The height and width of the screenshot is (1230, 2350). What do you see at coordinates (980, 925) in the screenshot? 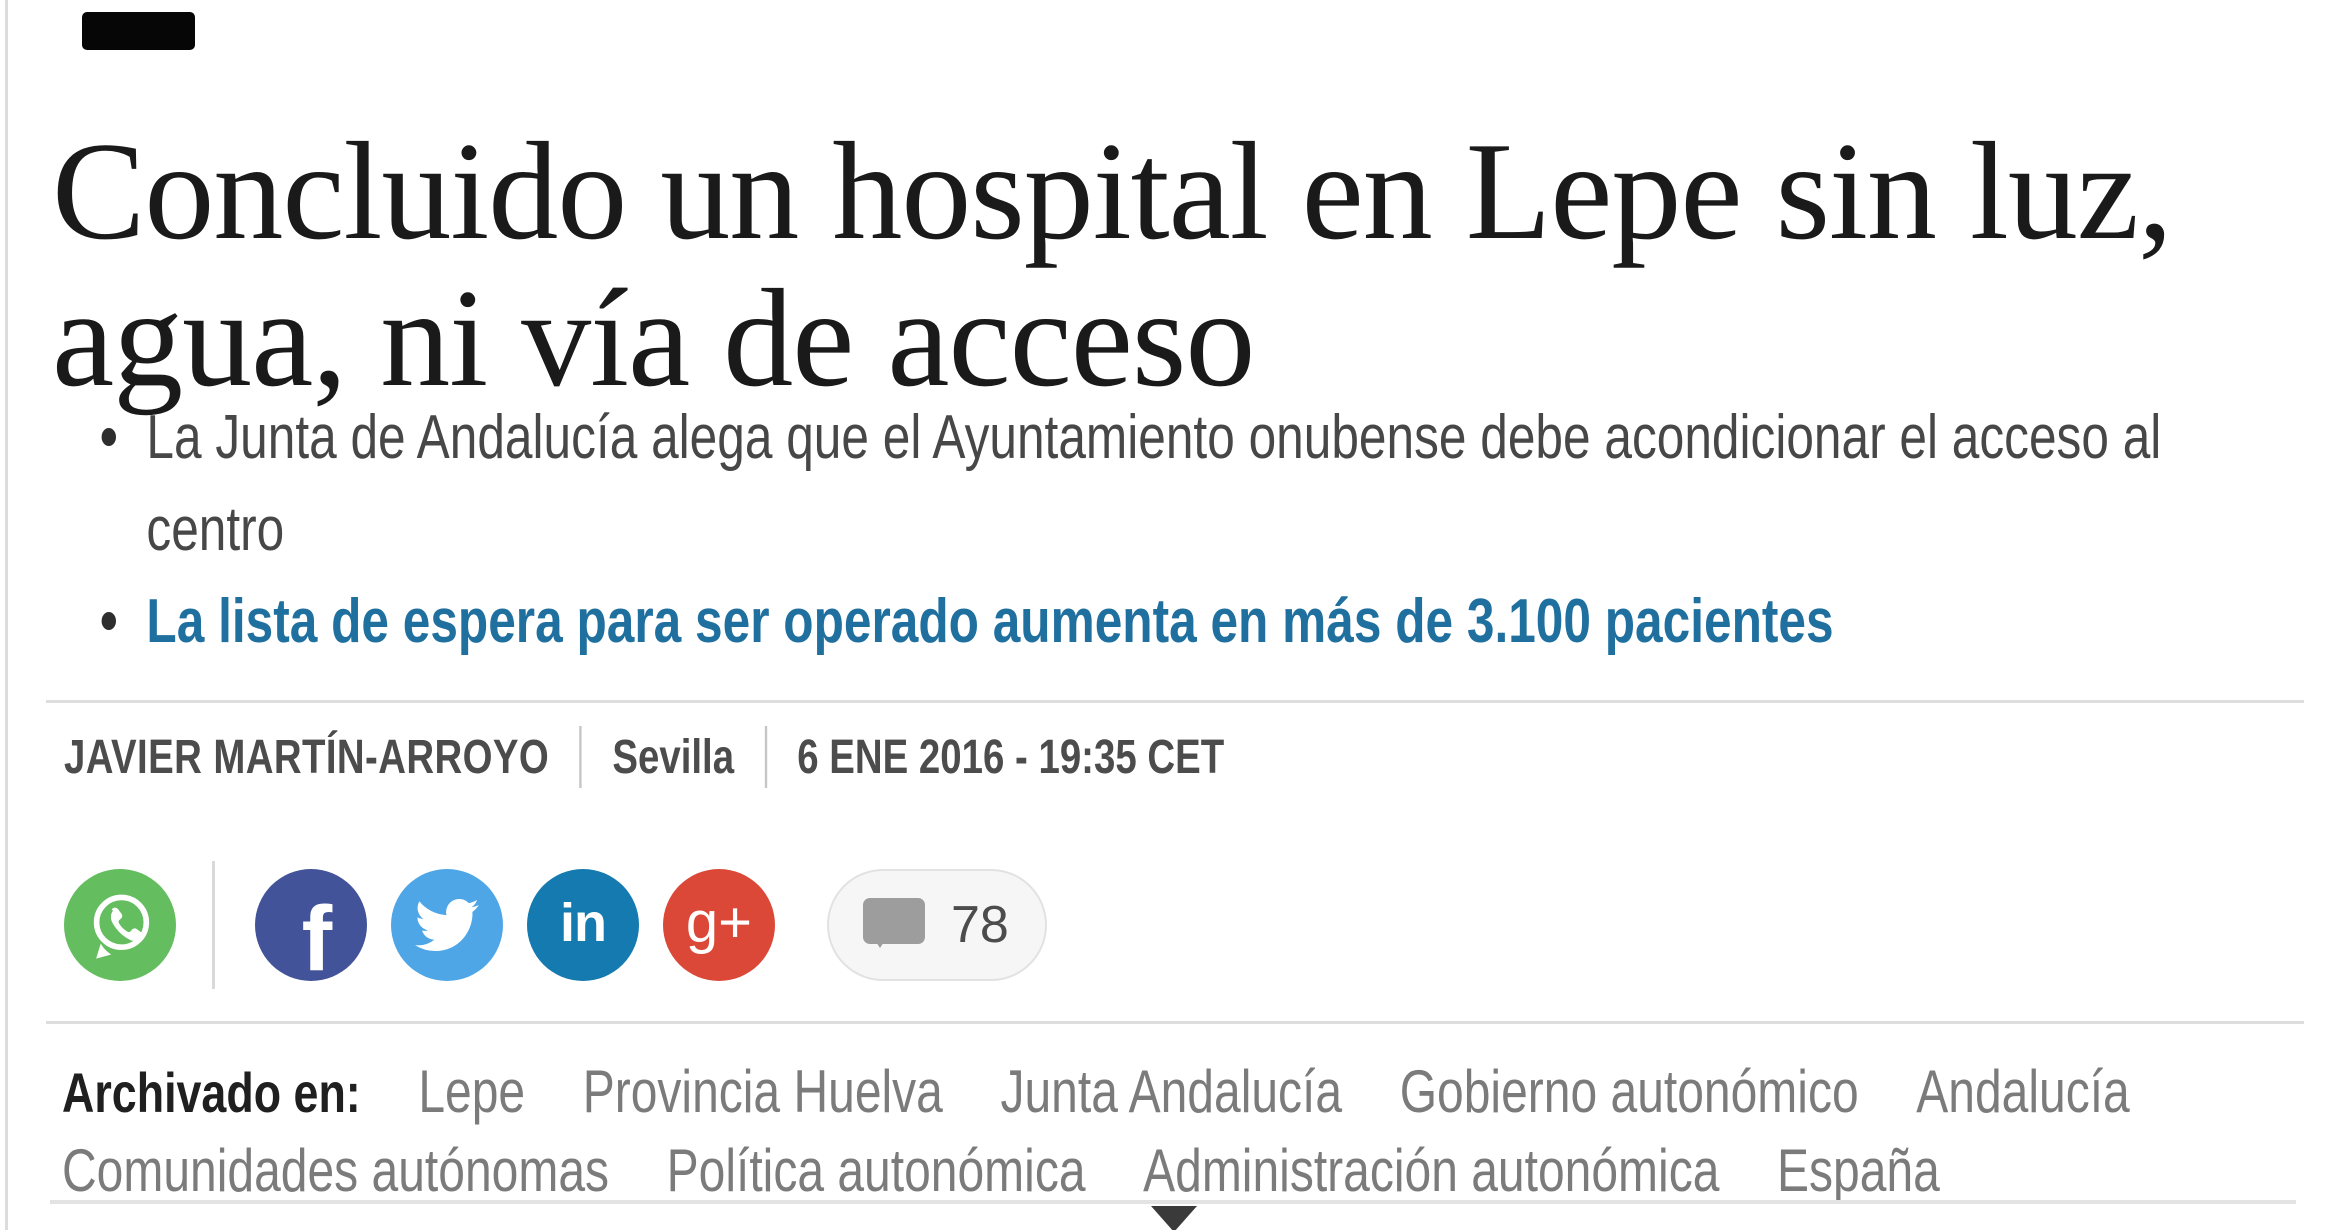
I see `comments-count: 78` at bounding box center [980, 925].